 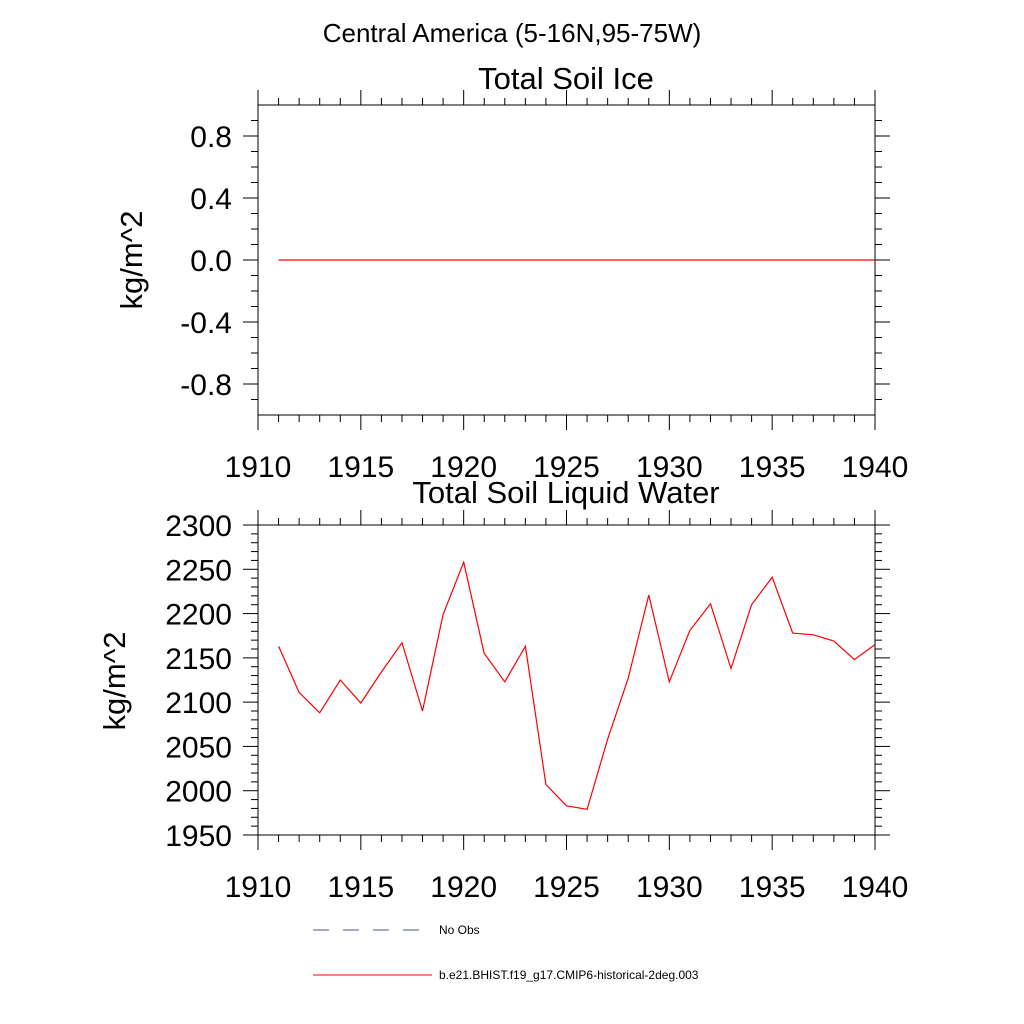 What do you see at coordinates (512, 33) in the screenshot?
I see `figure-title: Central America (5-16N,95-75W)` at bounding box center [512, 33].